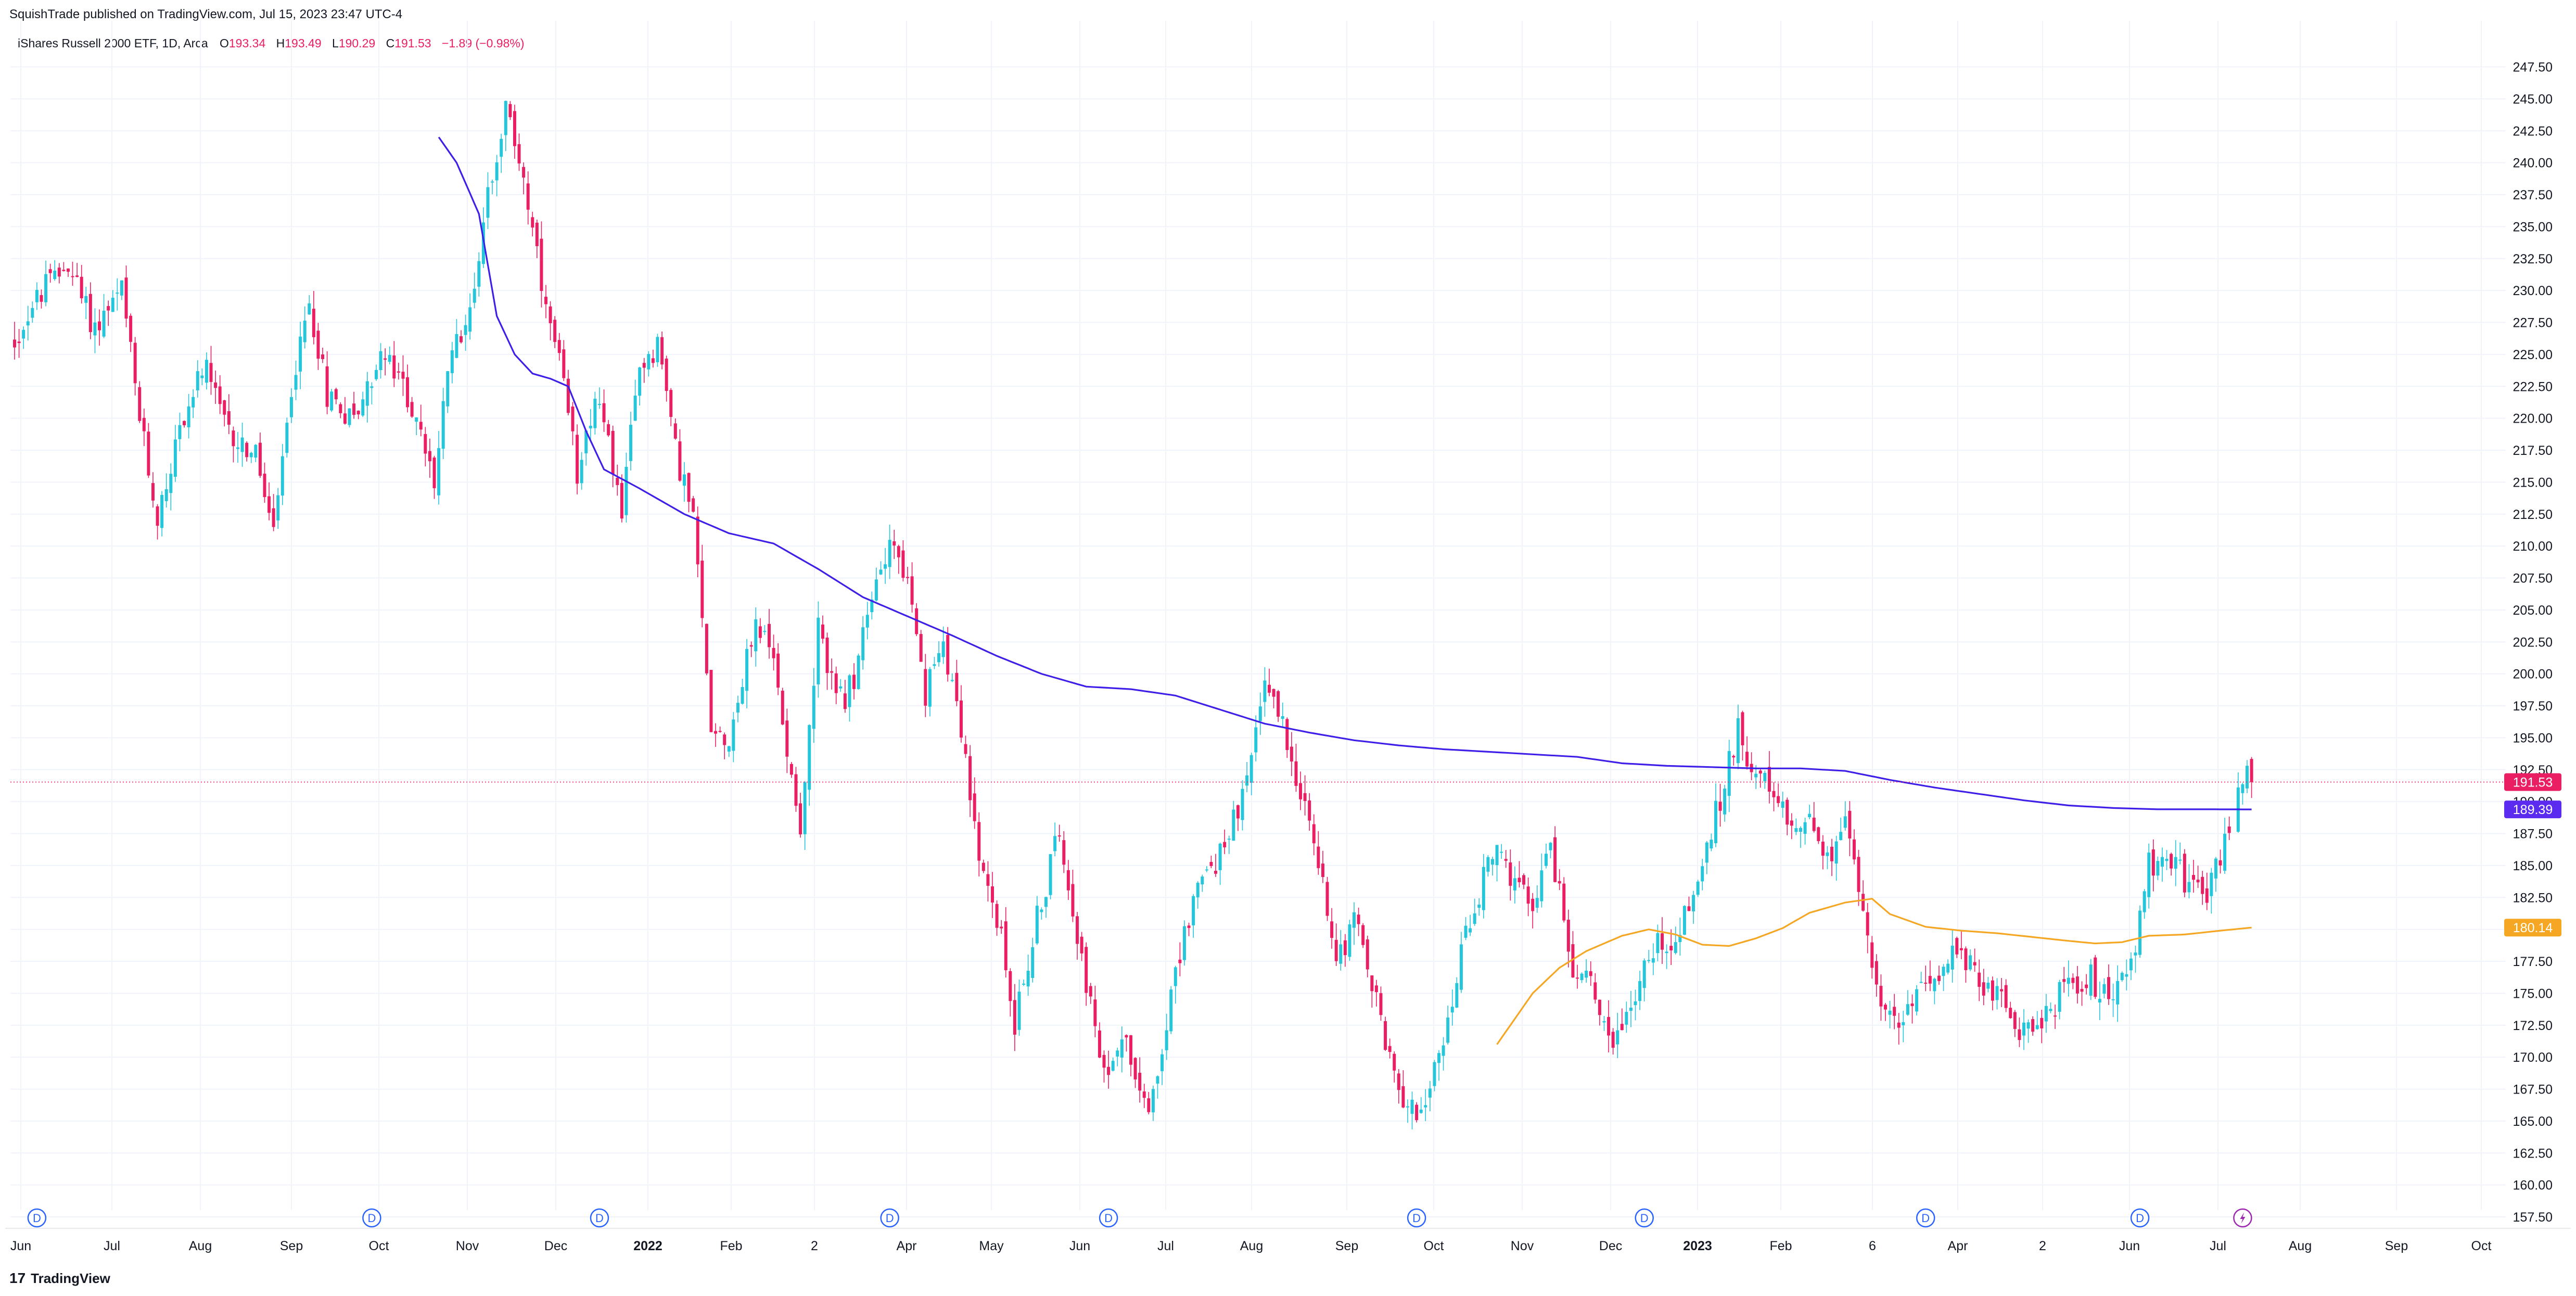 Image resolution: width=2576 pixels, height=1296 pixels. I want to click on tradingview-logo: 17 TradingView, so click(59, 1278).